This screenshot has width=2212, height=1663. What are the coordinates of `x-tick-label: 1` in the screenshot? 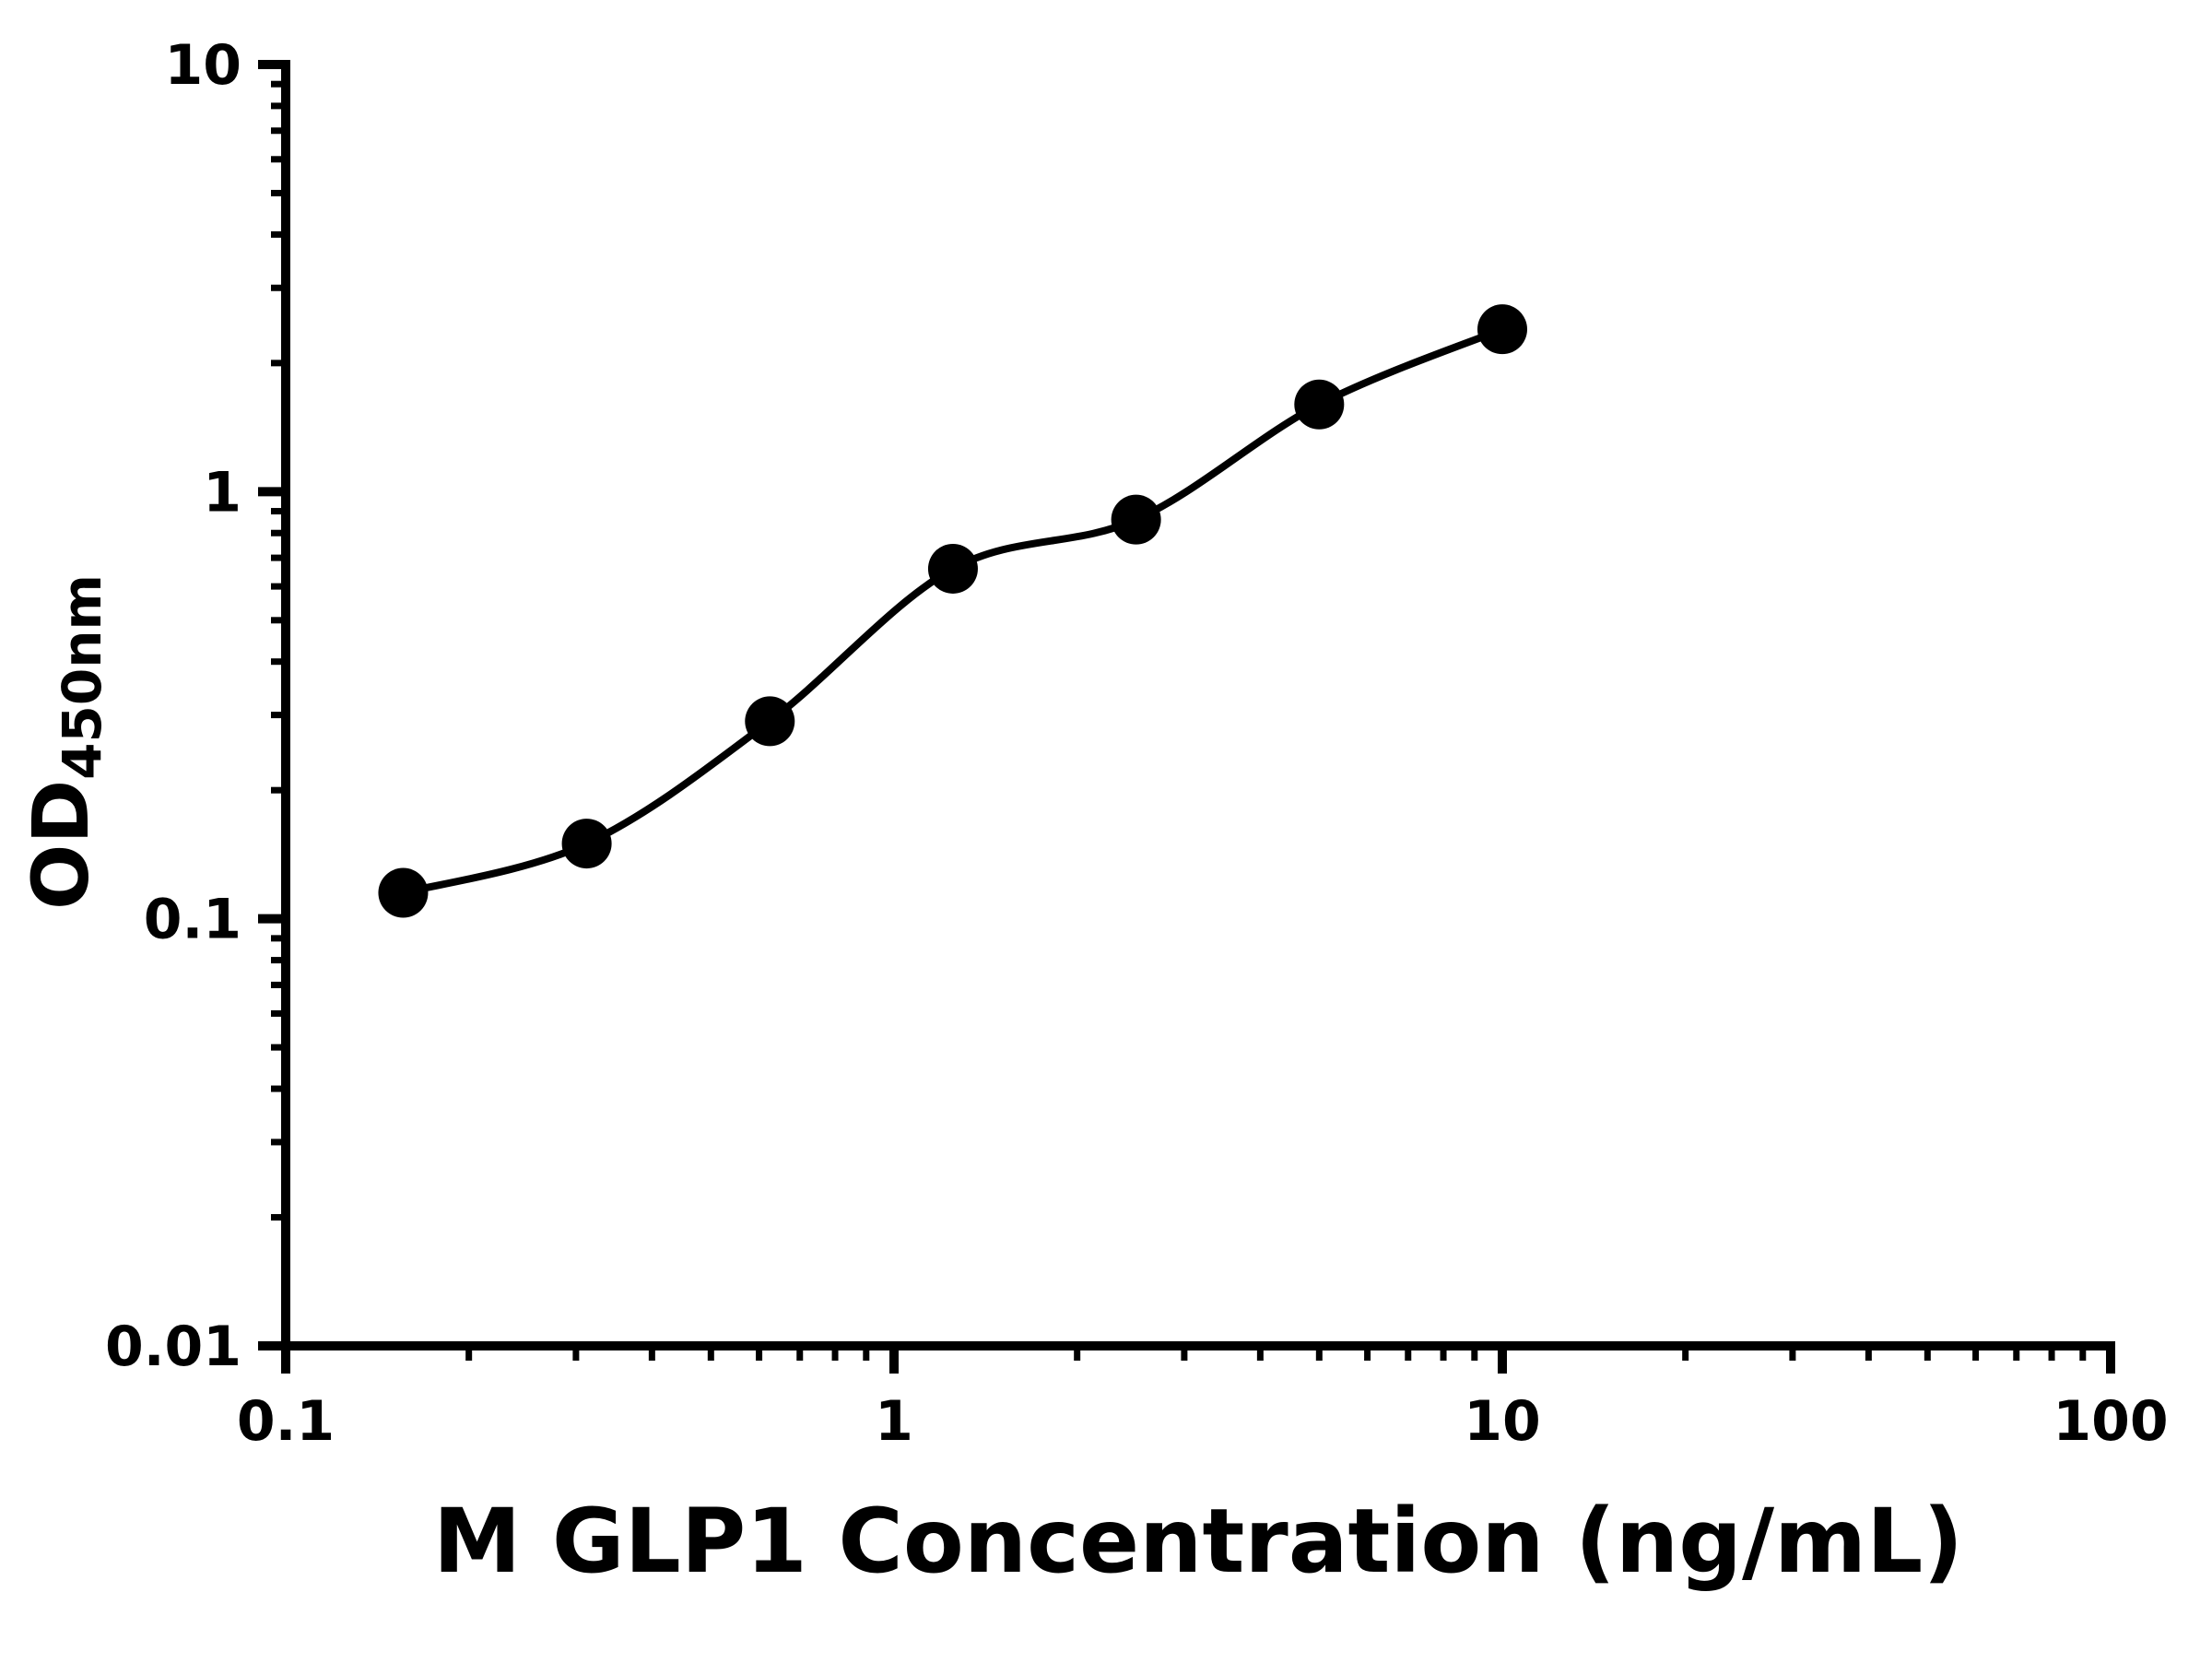 It's located at (894, 1421).